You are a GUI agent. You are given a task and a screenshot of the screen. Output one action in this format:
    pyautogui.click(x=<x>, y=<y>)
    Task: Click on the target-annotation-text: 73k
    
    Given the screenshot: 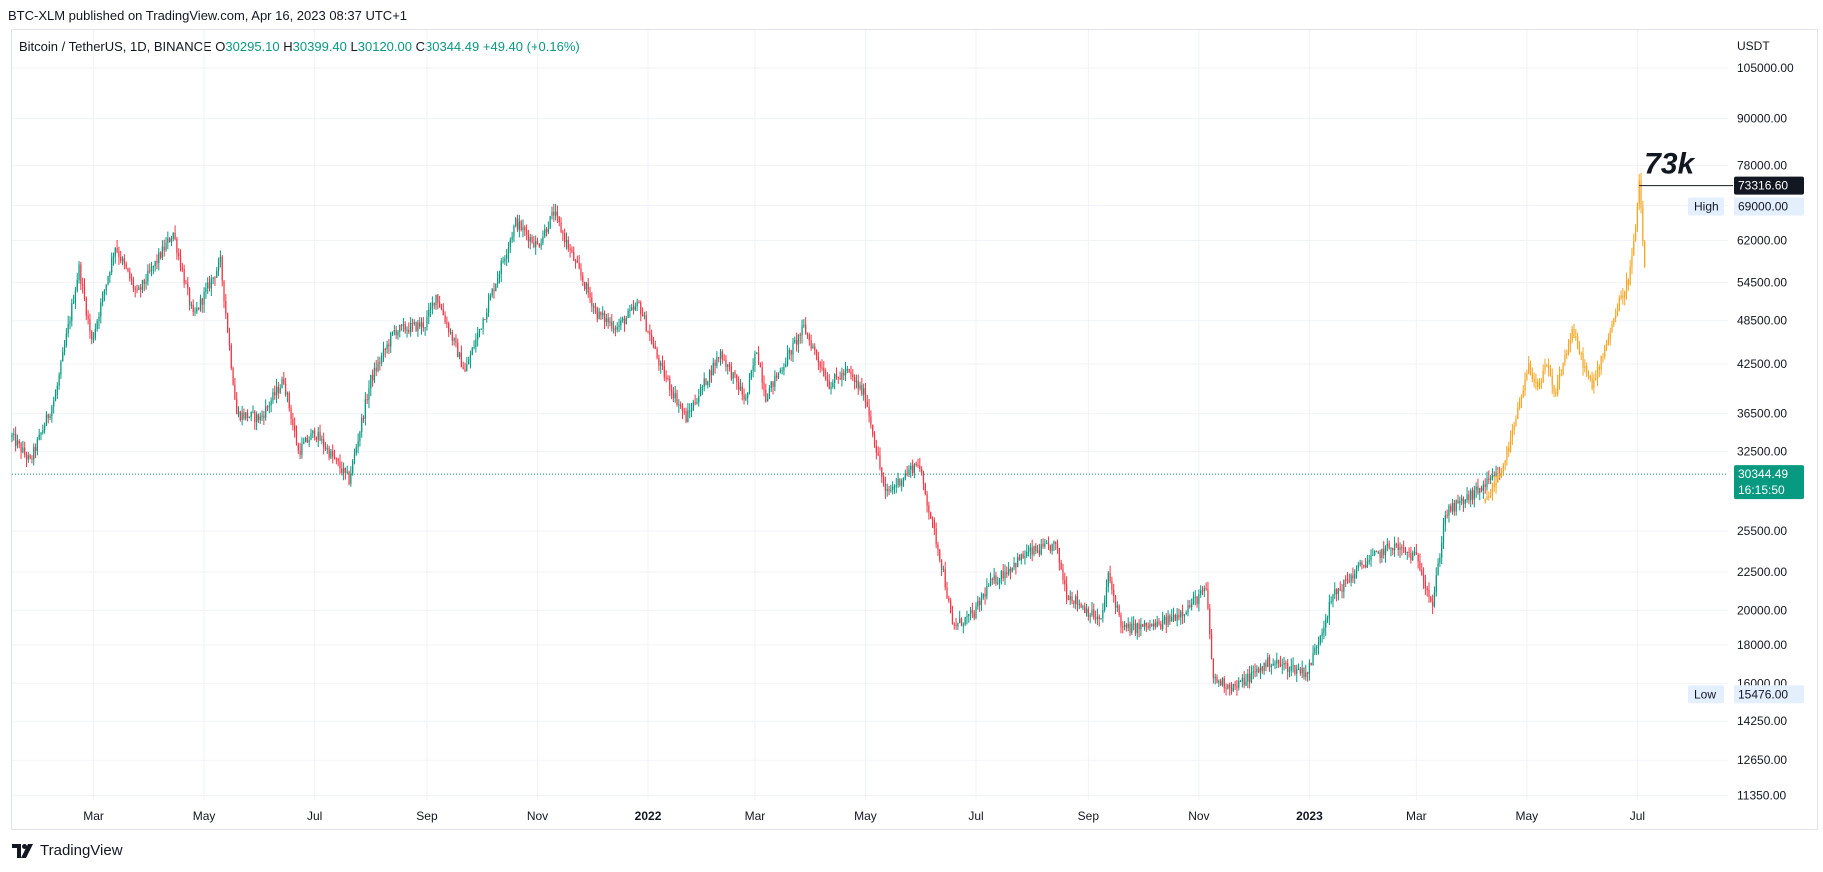 What is the action you would take?
    pyautogui.click(x=1669, y=164)
    